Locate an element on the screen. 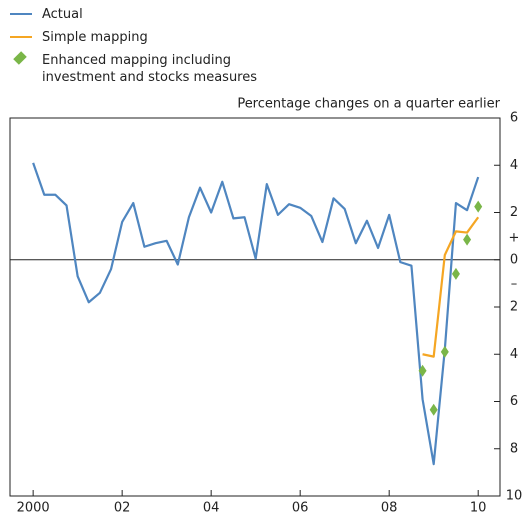 This screenshot has height=518, width=524. y-tick-label: 10 is located at coordinates (514, 496).